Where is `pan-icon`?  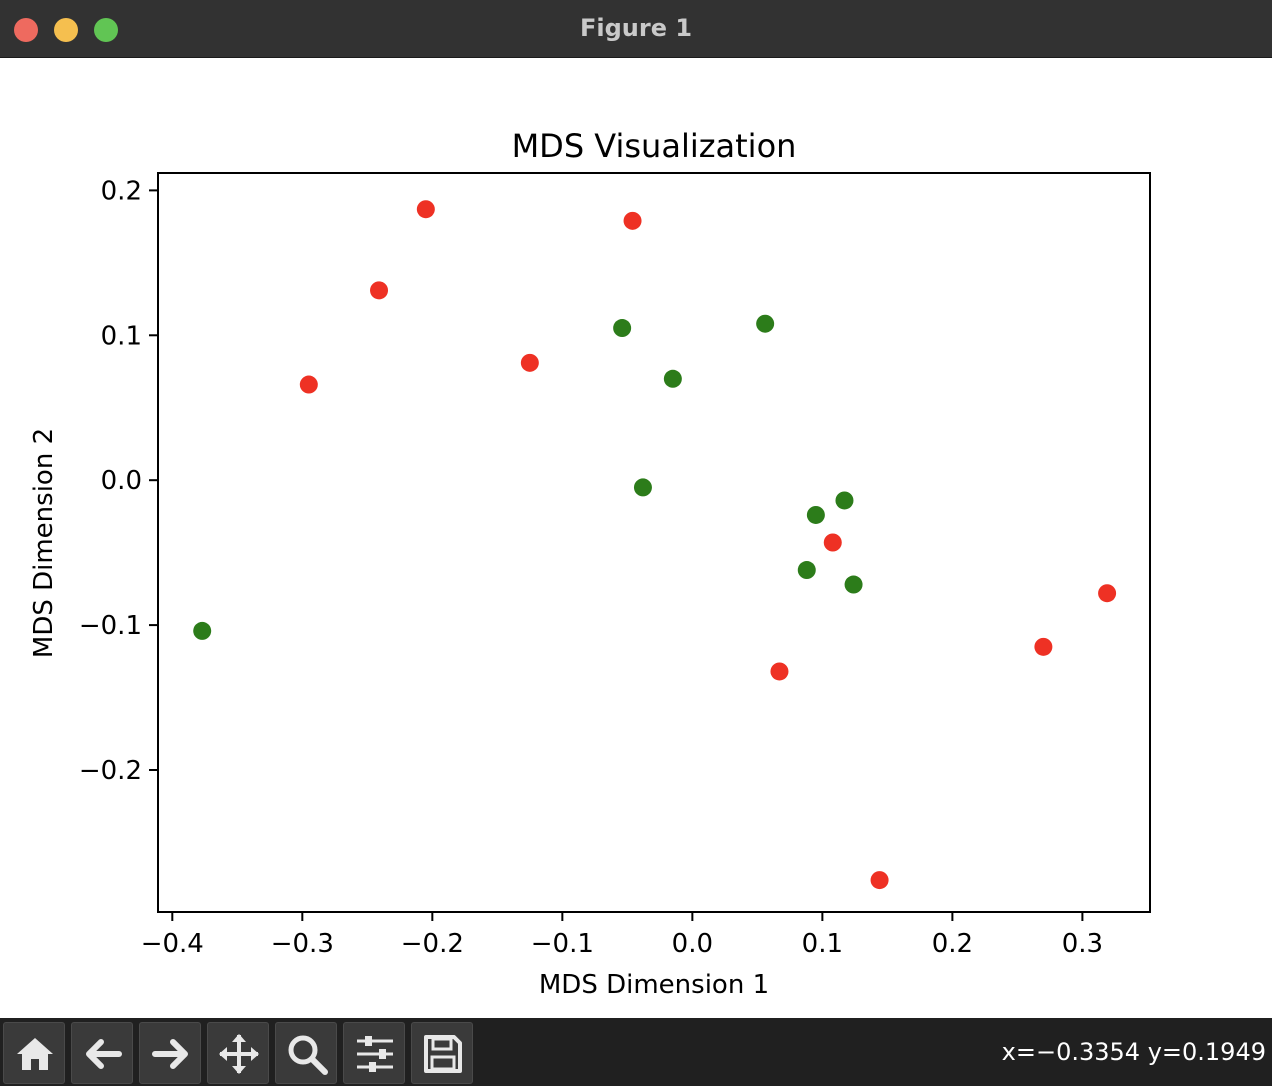
pan-icon is located at coordinates (239, 1054).